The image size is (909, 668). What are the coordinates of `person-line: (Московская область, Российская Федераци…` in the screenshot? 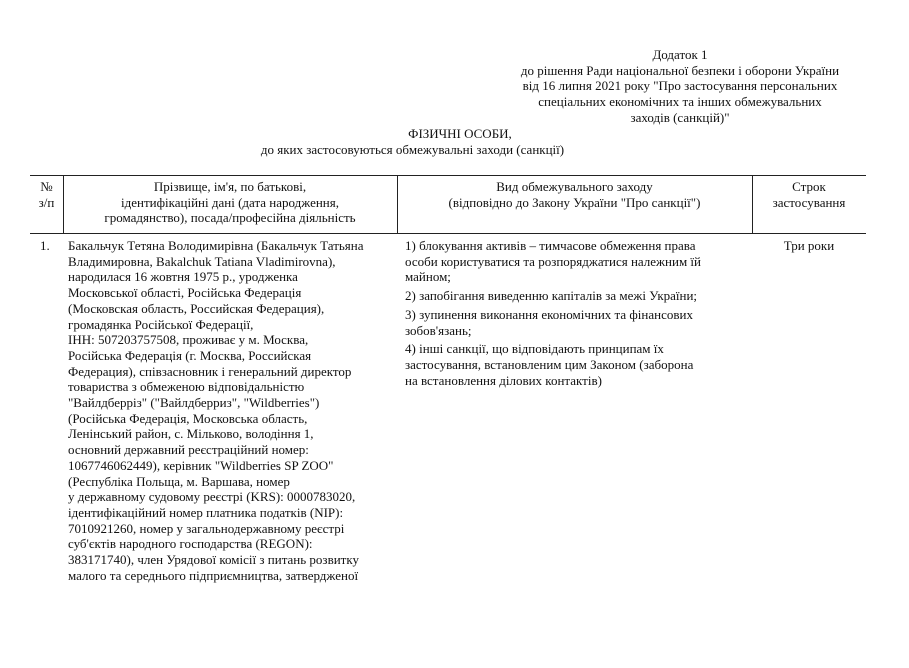 It's located at (196, 308).